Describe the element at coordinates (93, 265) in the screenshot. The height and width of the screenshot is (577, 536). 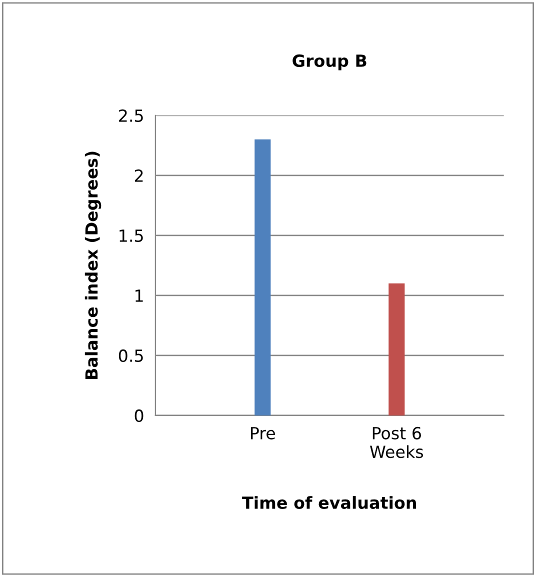
I see `y-axis-title: Balance index (Degrees)` at that location.